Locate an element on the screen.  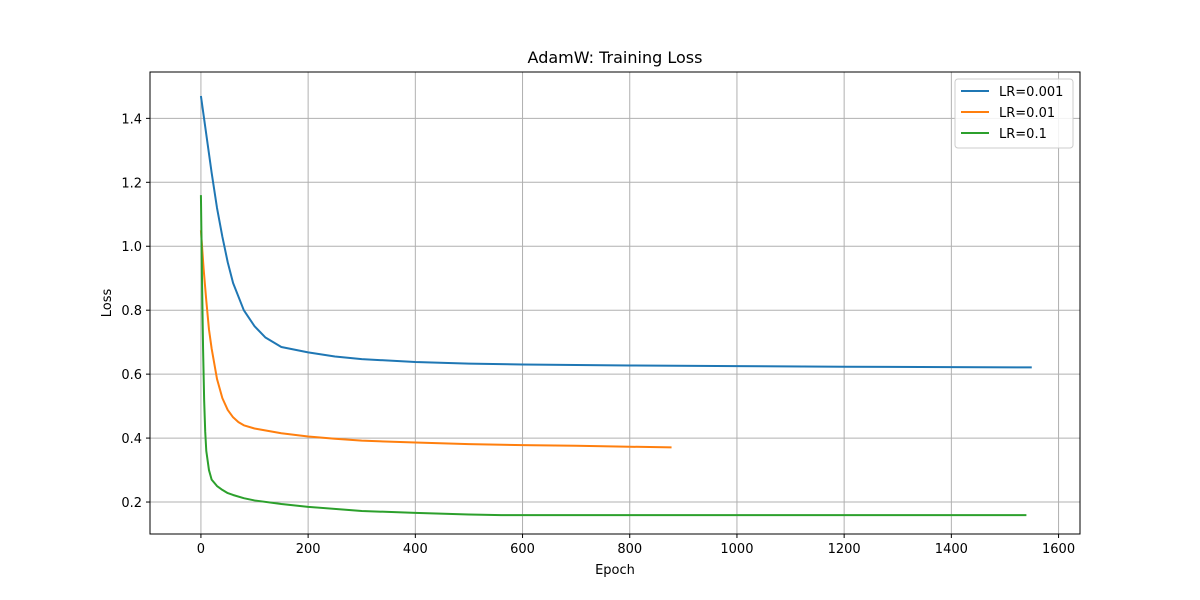
x-tick-label: 800 is located at coordinates (629, 549).